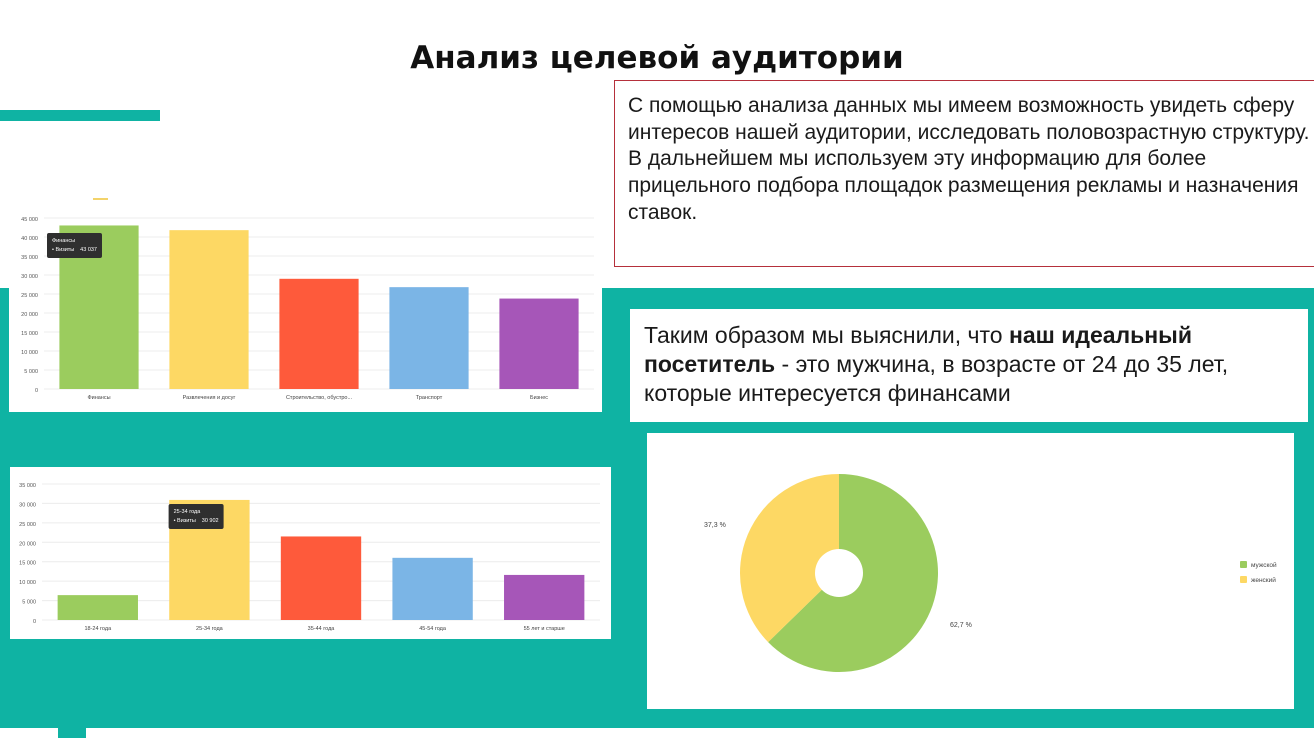 This screenshot has width=1314, height=738. What do you see at coordinates (826, 335) in the screenshot?
I see `conclusion-text-before: Таким образом мы выяснили, что` at bounding box center [826, 335].